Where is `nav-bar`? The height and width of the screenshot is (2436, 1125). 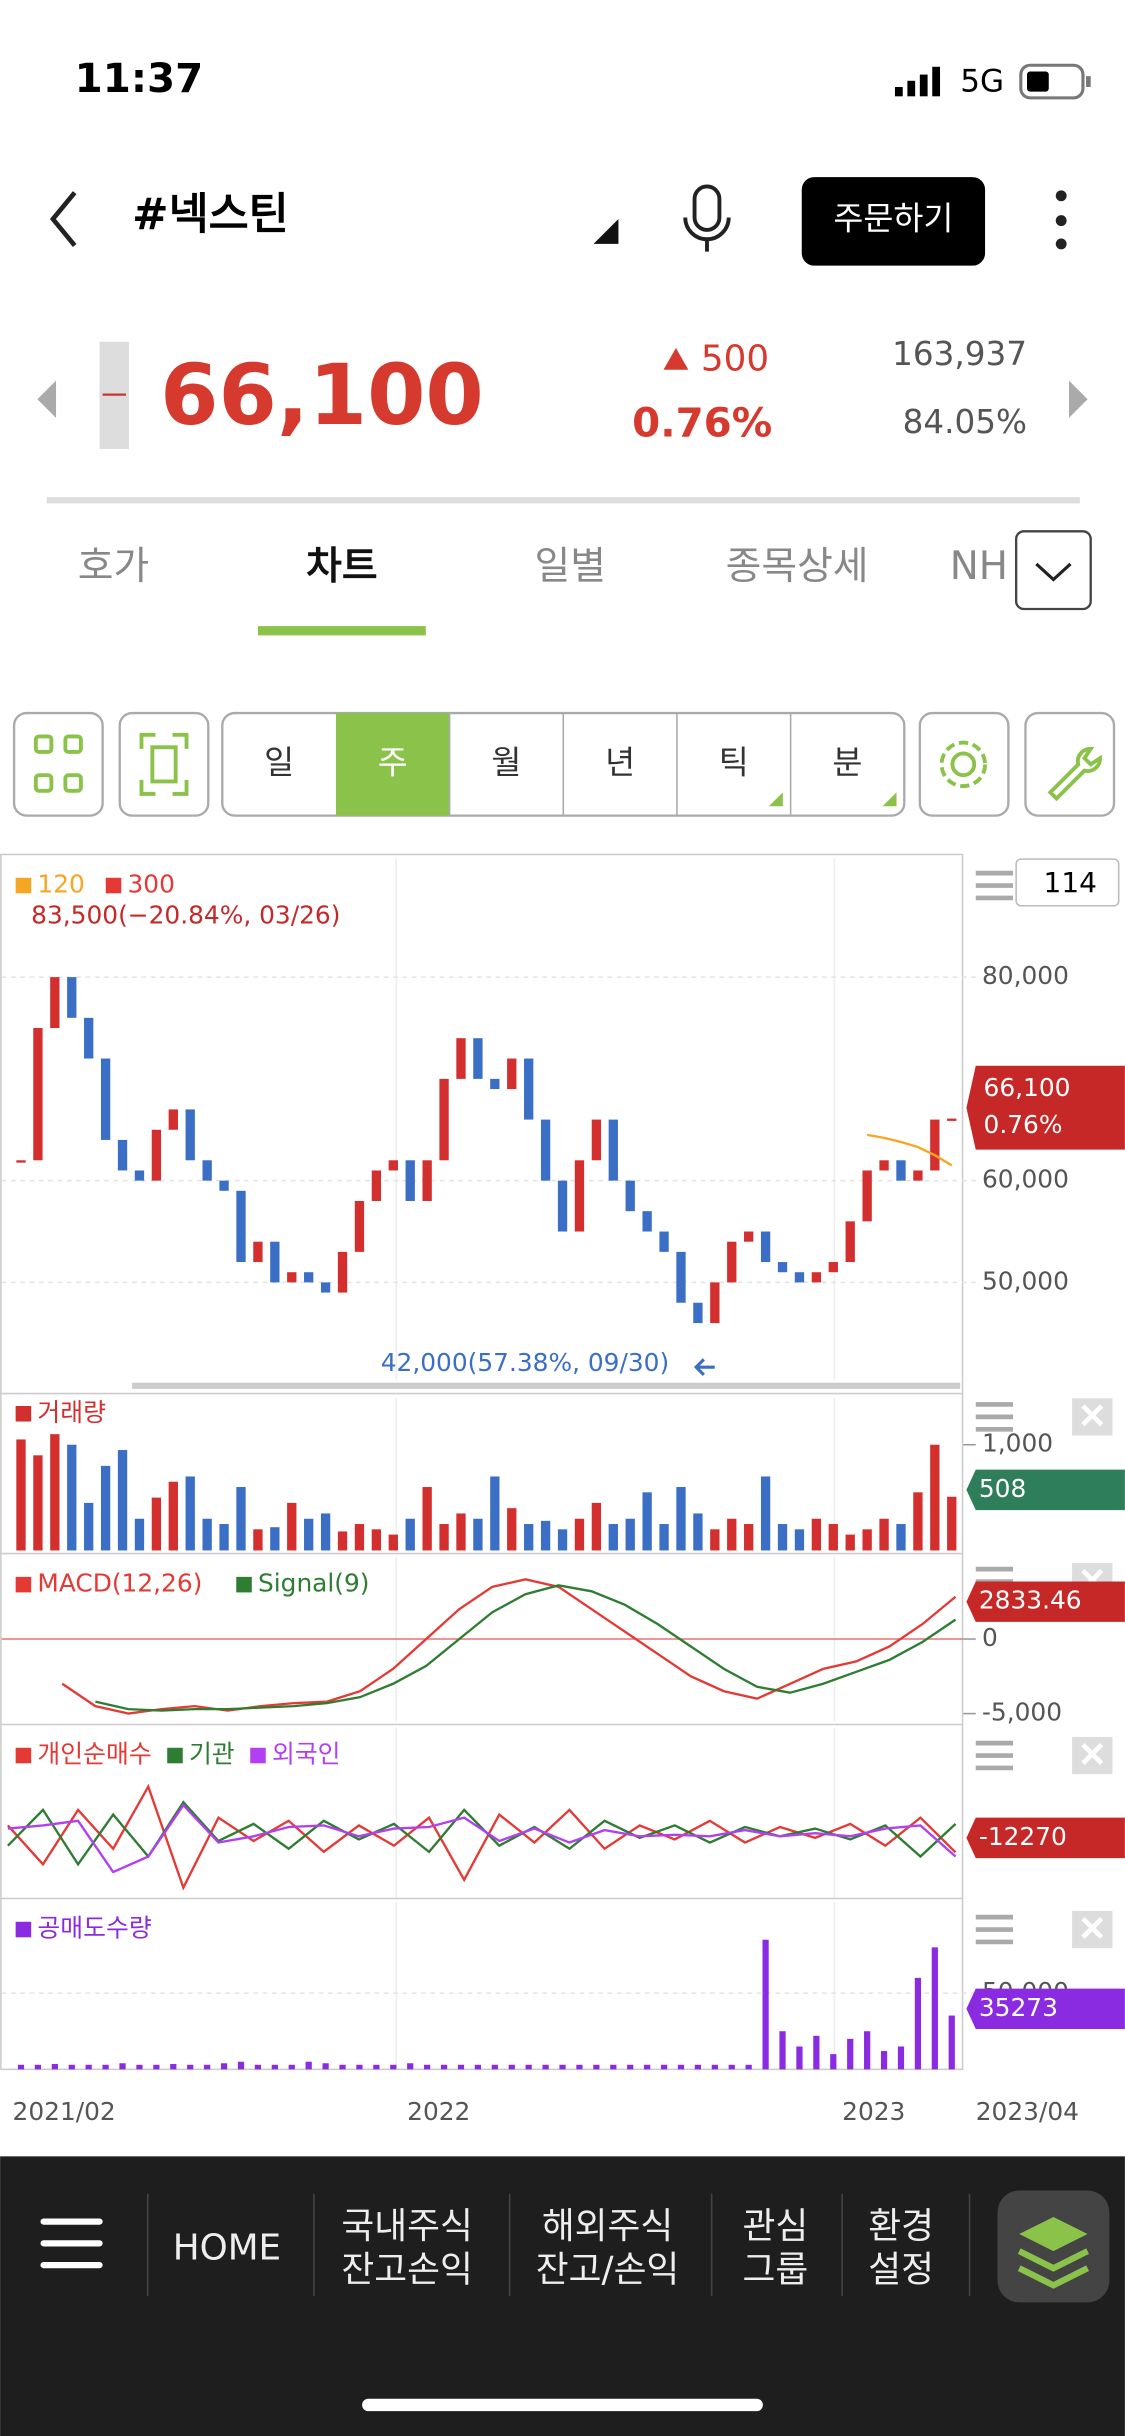 nav-bar is located at coordinates (562, 2296).